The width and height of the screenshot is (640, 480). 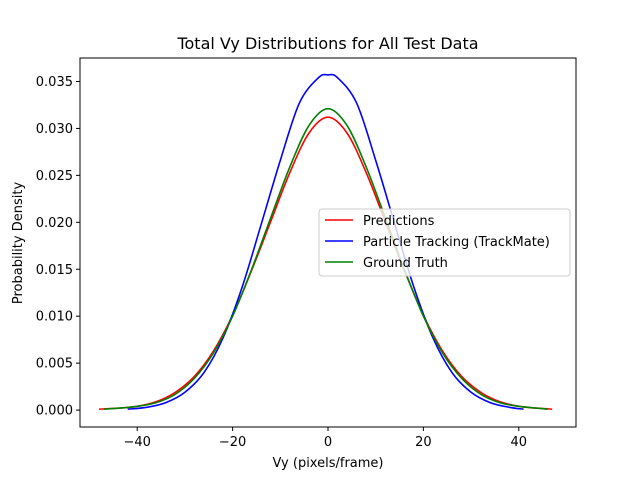 What do you see at coordinates (328, 463) in the screenshot?
I see `x-axis-label: Vy (pixels/frame)` at bounding box center [328, 463].